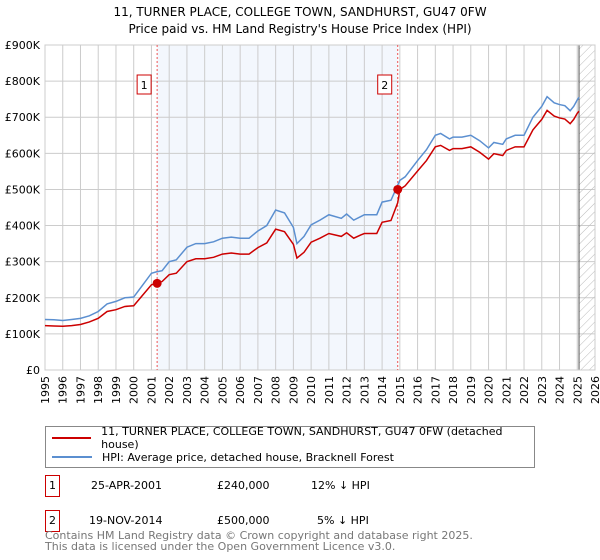 The image size is (600, 560). I want to click on sale-date: 25-APR-2001, so click(127, 485).